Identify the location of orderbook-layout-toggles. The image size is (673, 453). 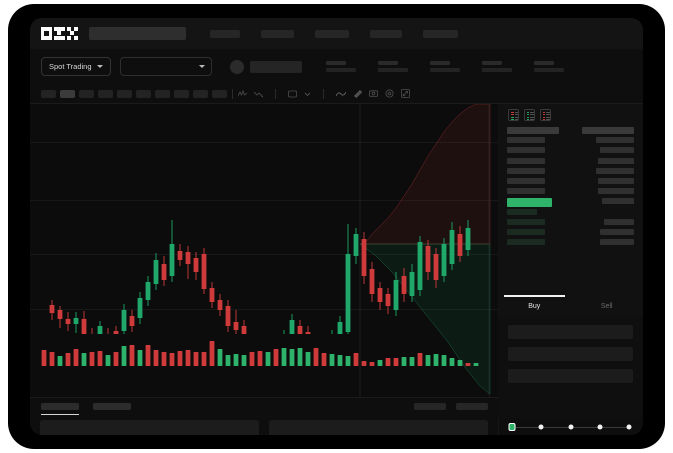
(570, 112).